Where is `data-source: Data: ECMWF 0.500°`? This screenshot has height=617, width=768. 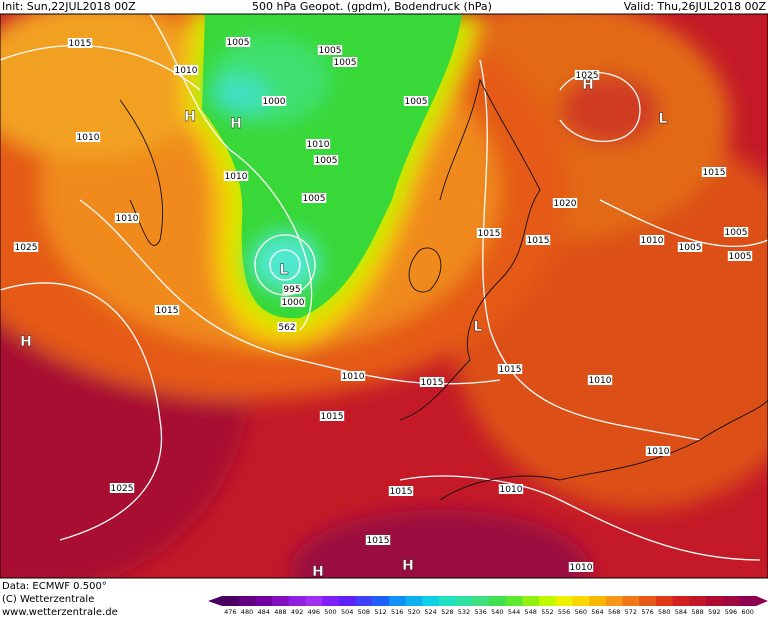 data-source: Data: ECMWF 0.500° is located at coordinates (54, 586).